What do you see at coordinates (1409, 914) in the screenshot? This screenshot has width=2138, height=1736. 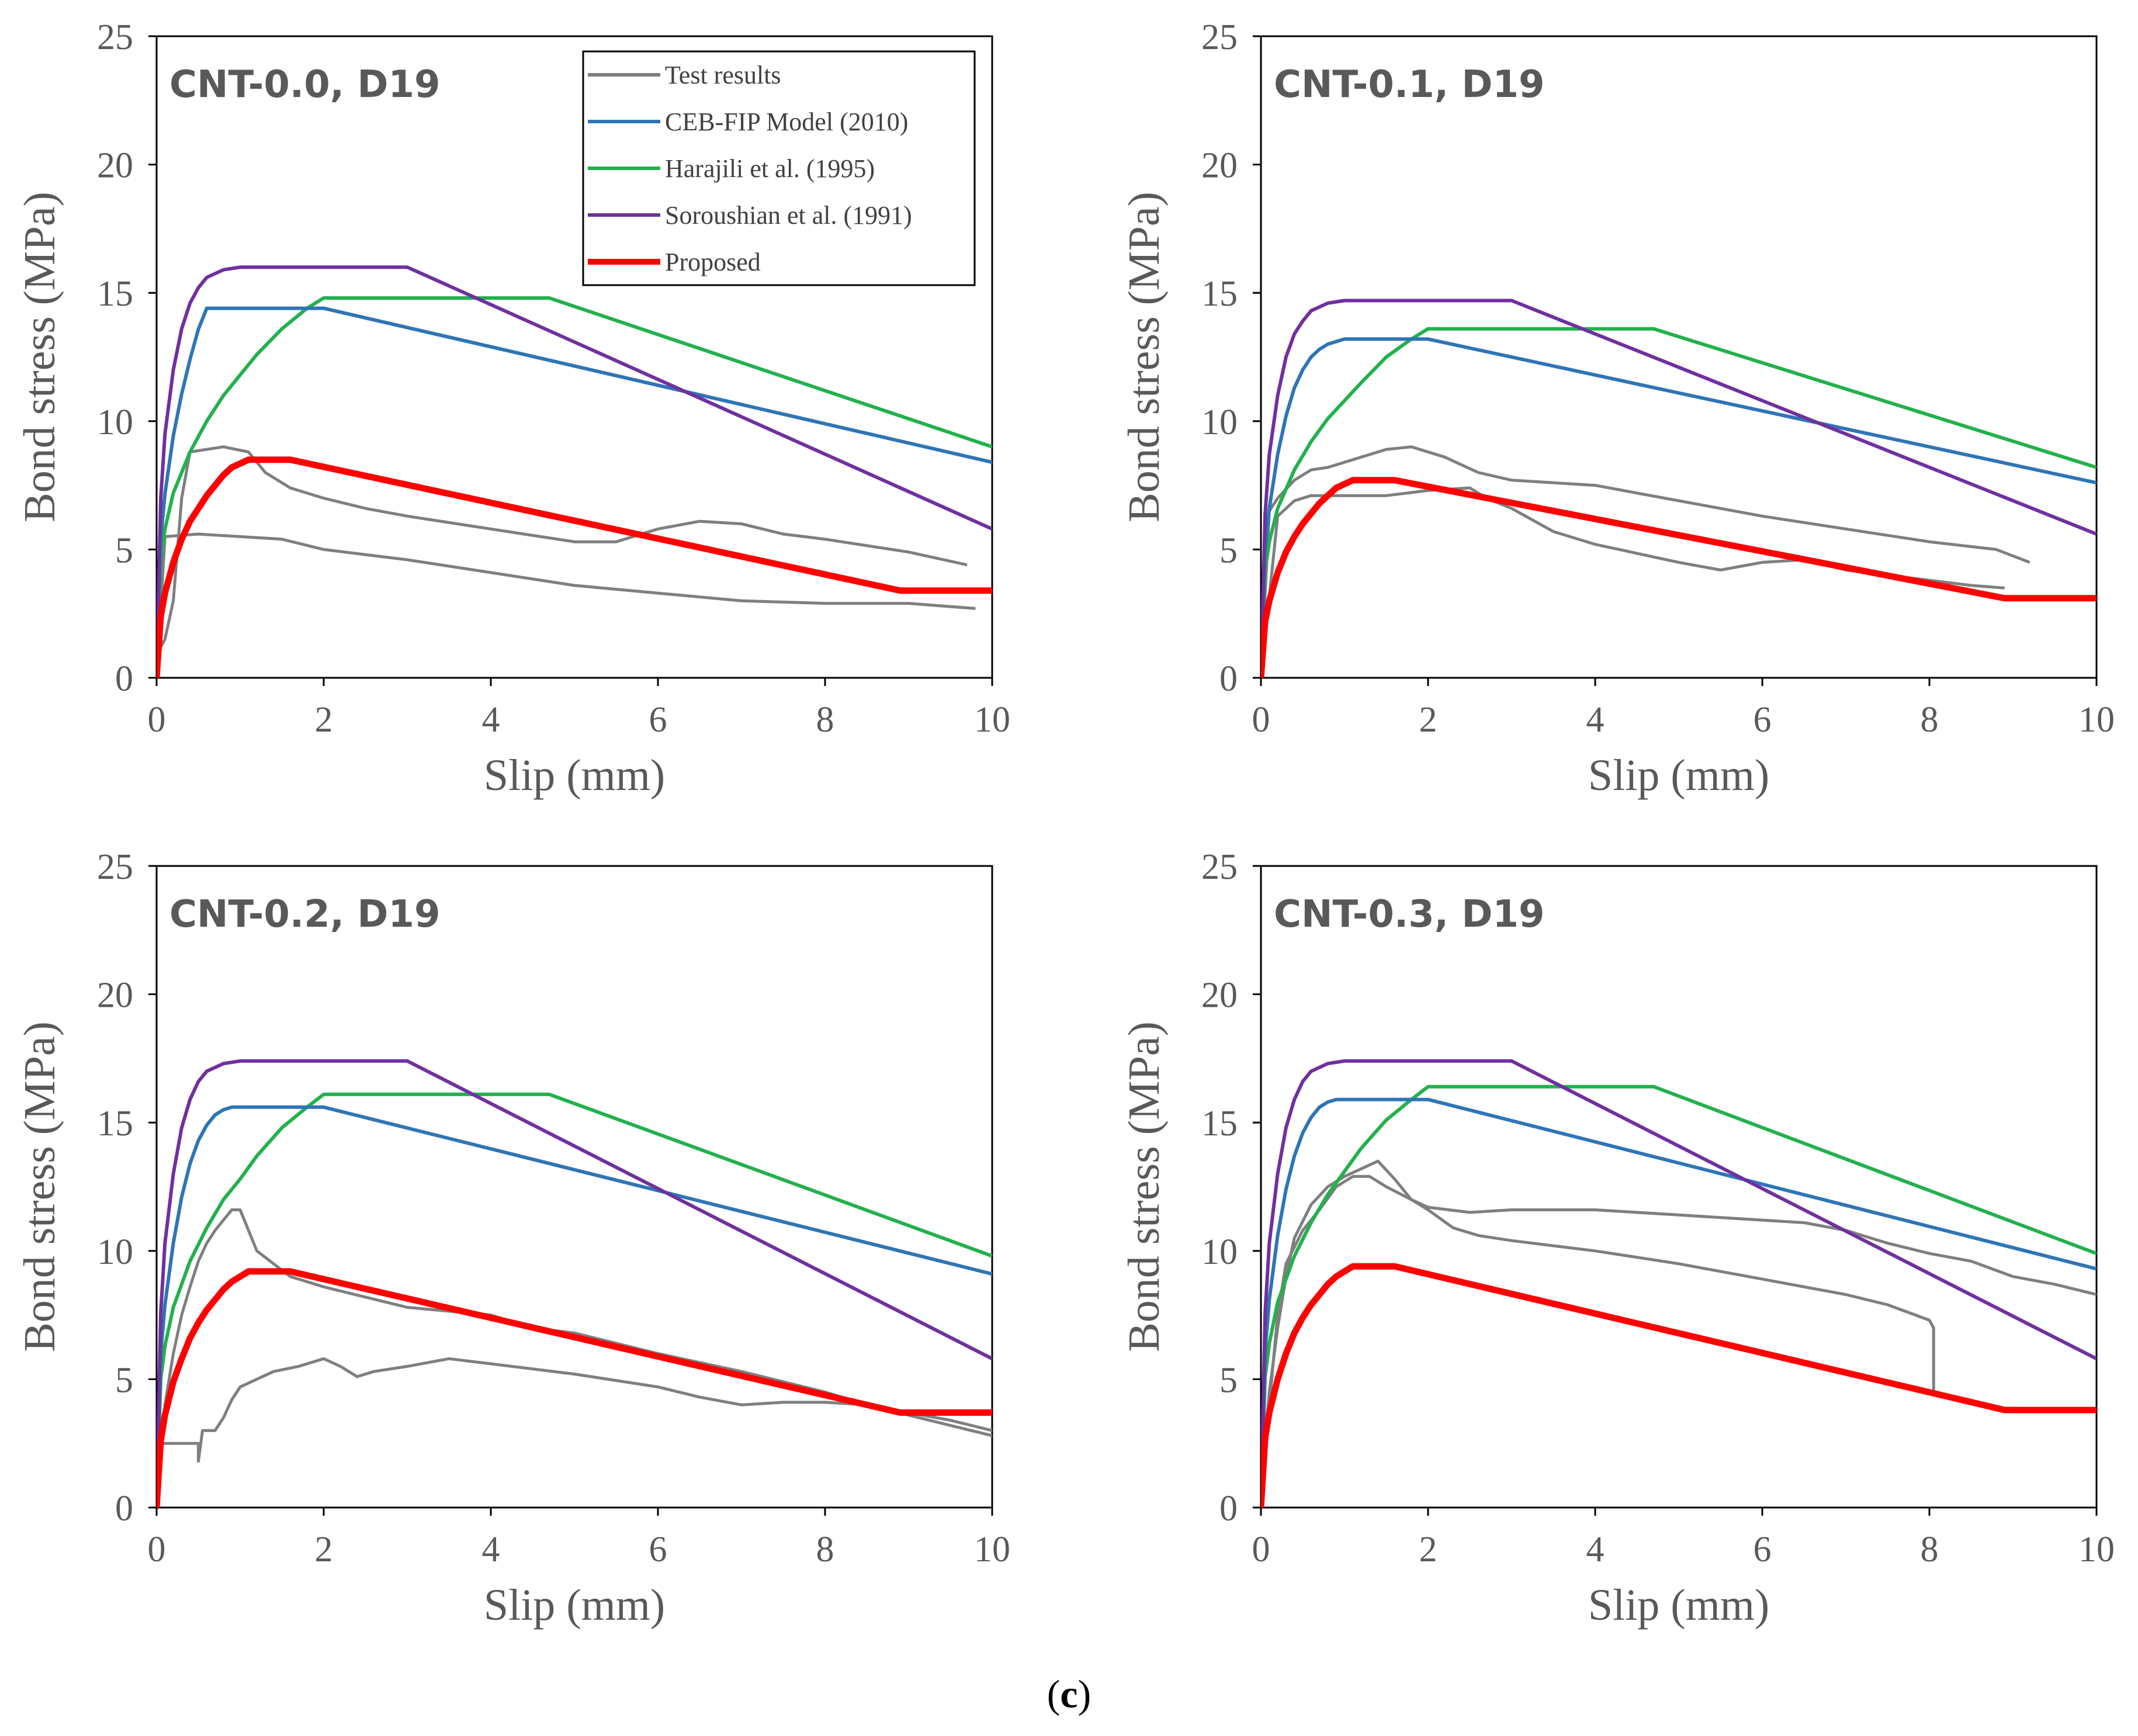 I see `panel-title: CNT-0.3, D19` at bounding box center [1409, 914].